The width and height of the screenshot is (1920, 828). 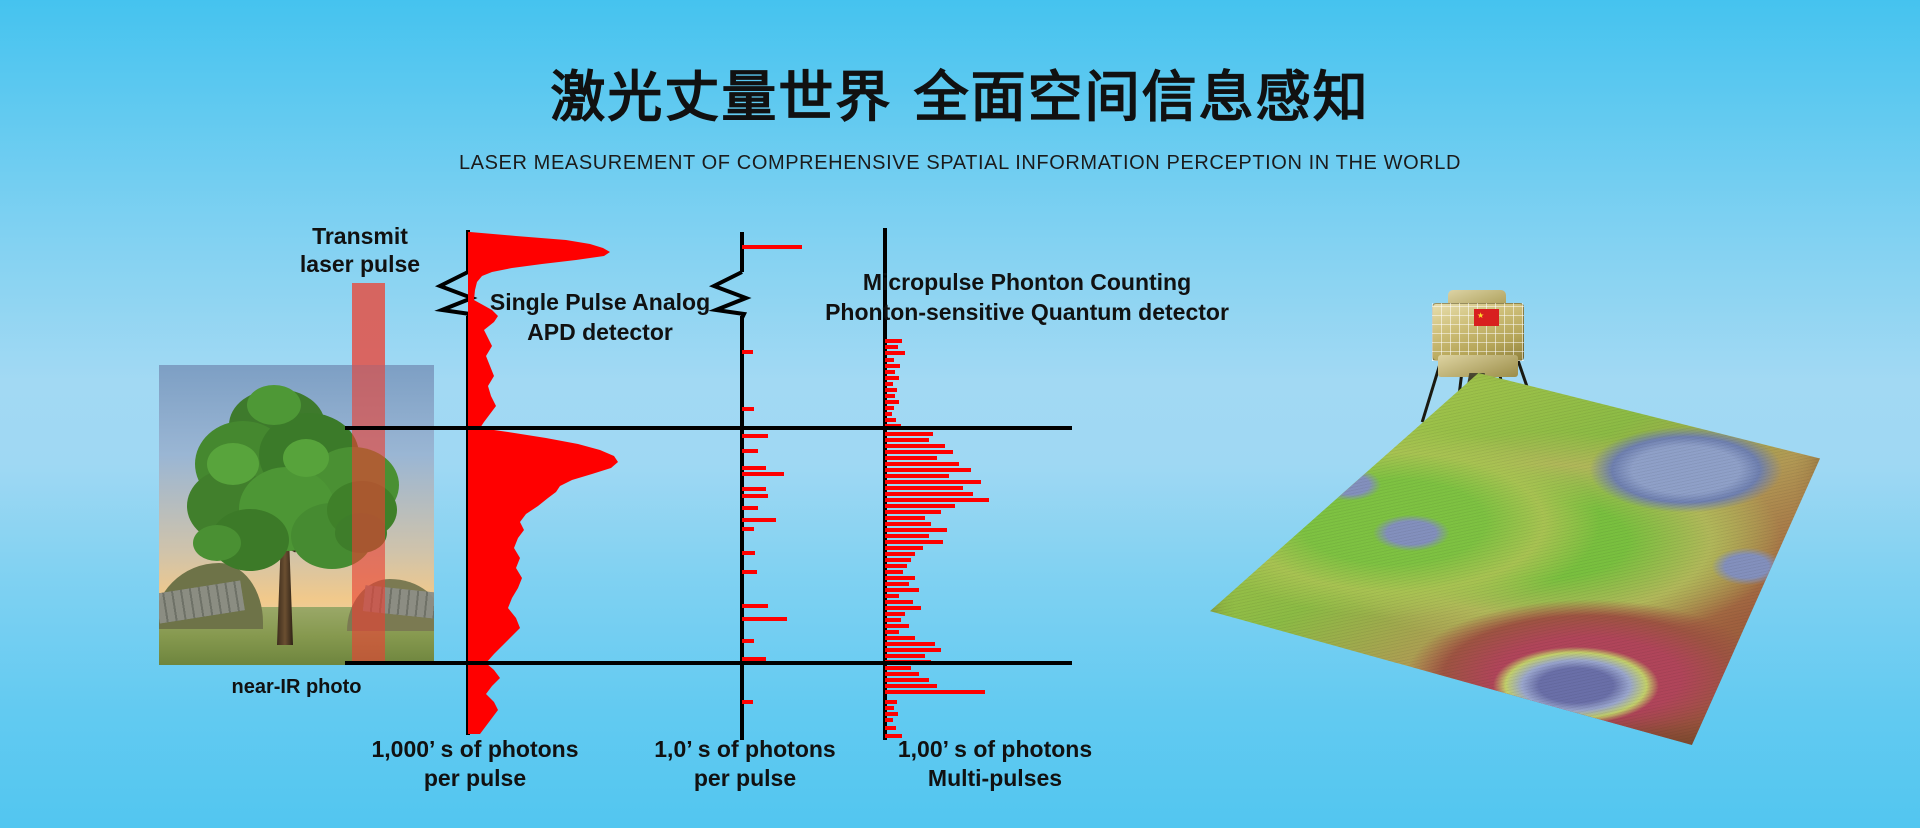 I want to click on transmit-laser-beam, so click(x=368, y=474).